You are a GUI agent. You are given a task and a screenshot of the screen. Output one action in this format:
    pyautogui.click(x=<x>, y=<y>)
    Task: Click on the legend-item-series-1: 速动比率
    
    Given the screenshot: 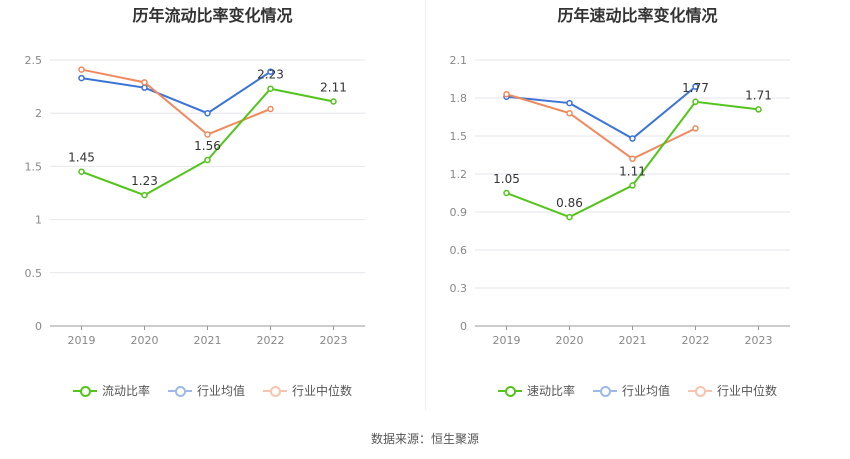 What is the action you would take?
    pyautogui.click(x=536, y=390)
    